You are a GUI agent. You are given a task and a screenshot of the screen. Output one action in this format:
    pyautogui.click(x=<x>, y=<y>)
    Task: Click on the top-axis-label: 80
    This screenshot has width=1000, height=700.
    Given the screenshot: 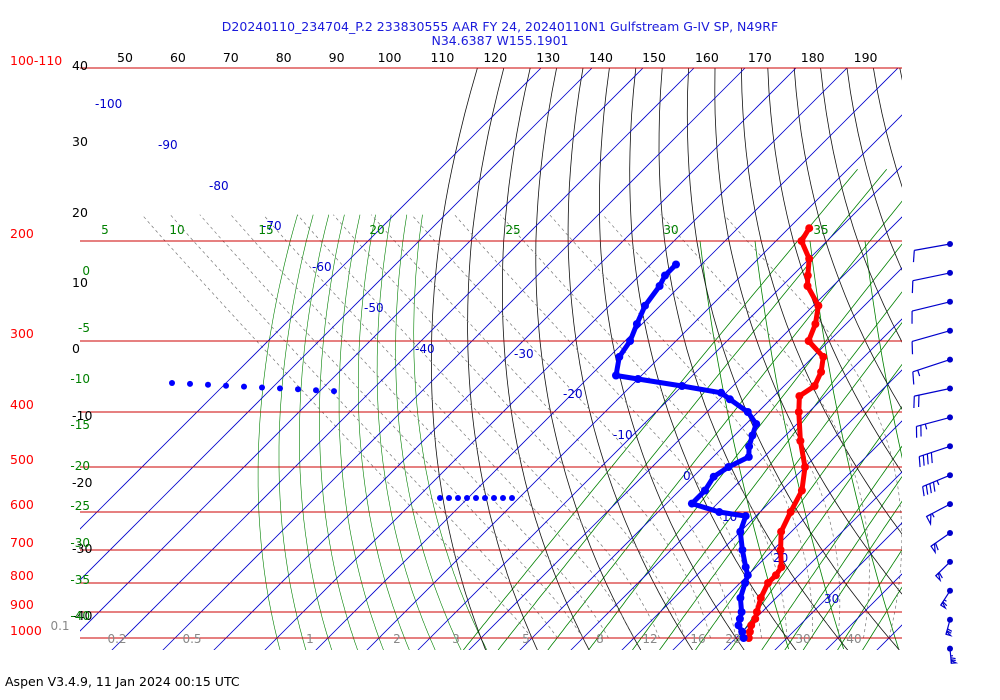 What is the action you would take?
    pyautogui.click(x=284, y=57)
    